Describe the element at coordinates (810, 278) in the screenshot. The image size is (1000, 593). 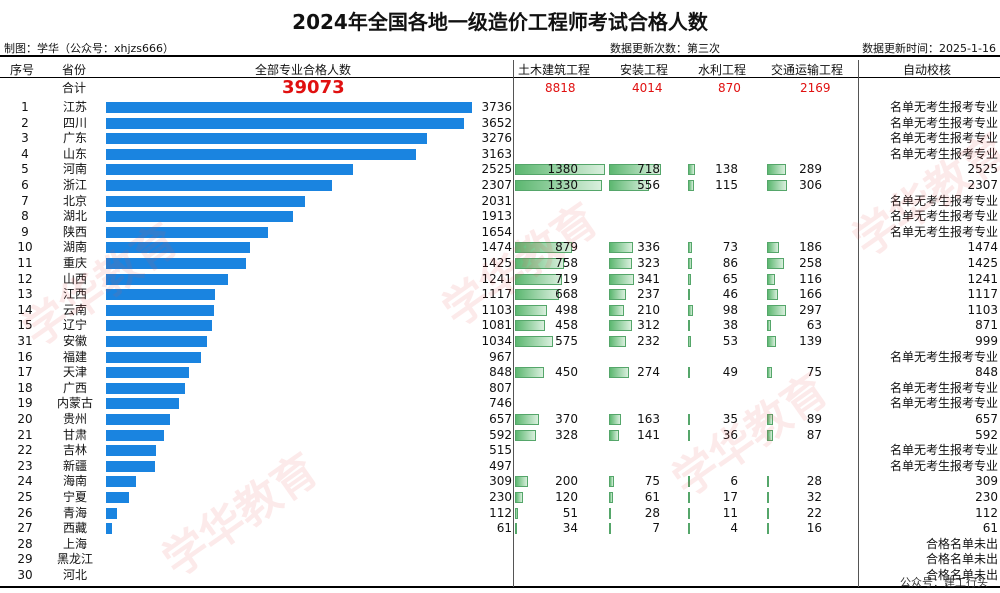
I see `value-traffic: 116` at that location.